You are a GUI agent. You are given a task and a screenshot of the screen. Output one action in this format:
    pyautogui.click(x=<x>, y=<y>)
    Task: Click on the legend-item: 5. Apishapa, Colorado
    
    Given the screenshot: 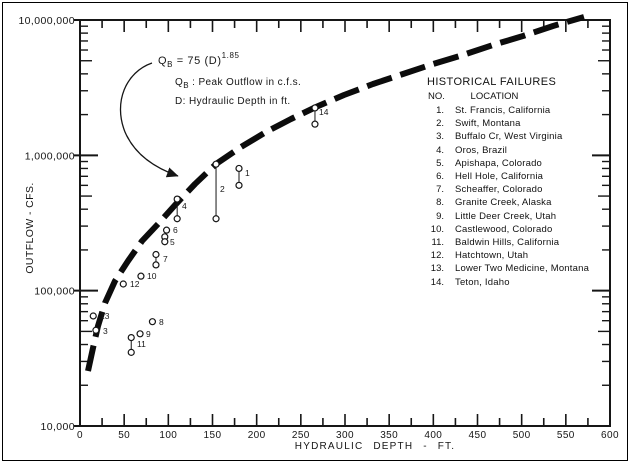 What is the action you would take?
    pyautogui.click(x=524, y=163)
    